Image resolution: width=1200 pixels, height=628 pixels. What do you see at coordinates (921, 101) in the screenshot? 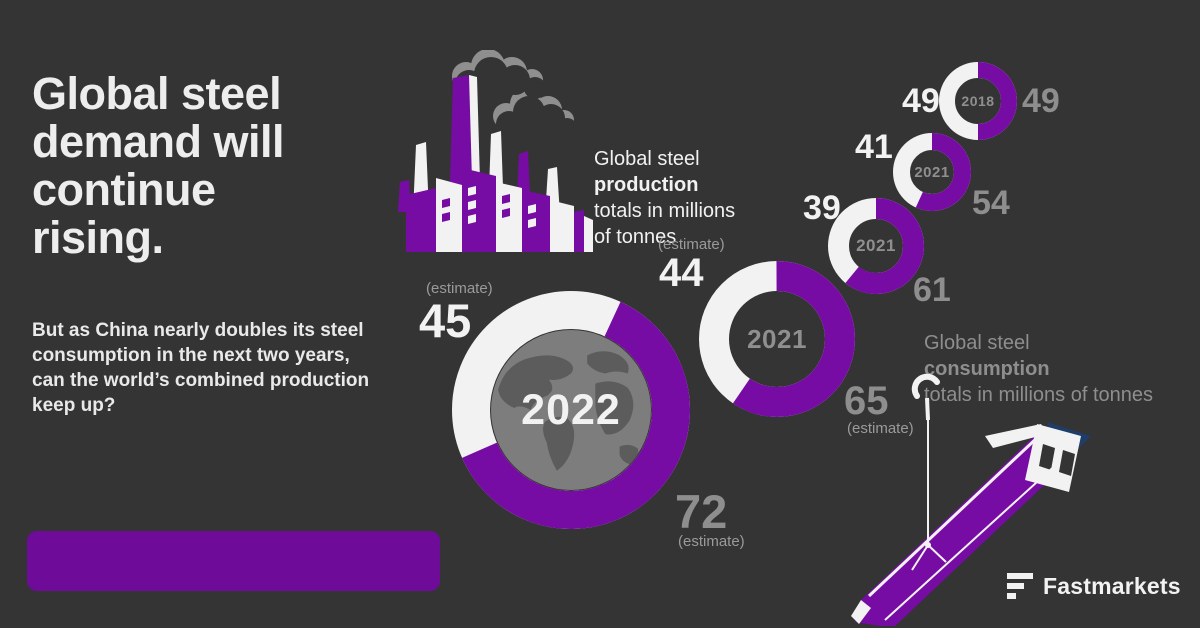
I see `production-value-label: 49` at bounding box center [921, 101].